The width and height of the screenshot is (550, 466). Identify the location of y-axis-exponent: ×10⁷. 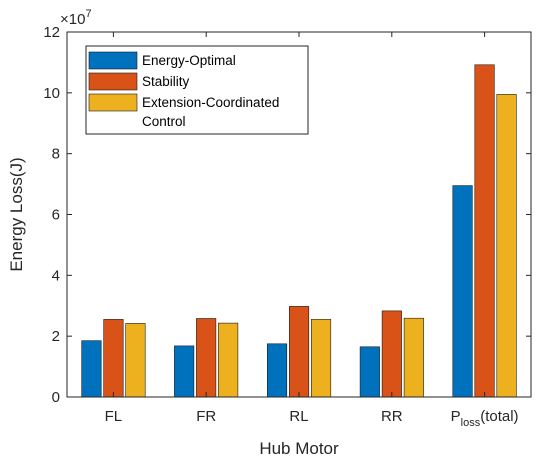
(76, 18).